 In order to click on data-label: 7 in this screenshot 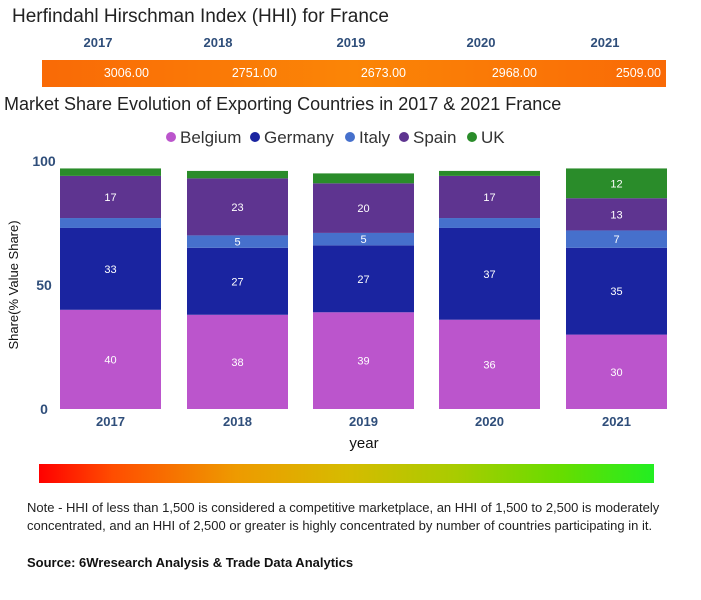, I will do `click(616, 240)`.